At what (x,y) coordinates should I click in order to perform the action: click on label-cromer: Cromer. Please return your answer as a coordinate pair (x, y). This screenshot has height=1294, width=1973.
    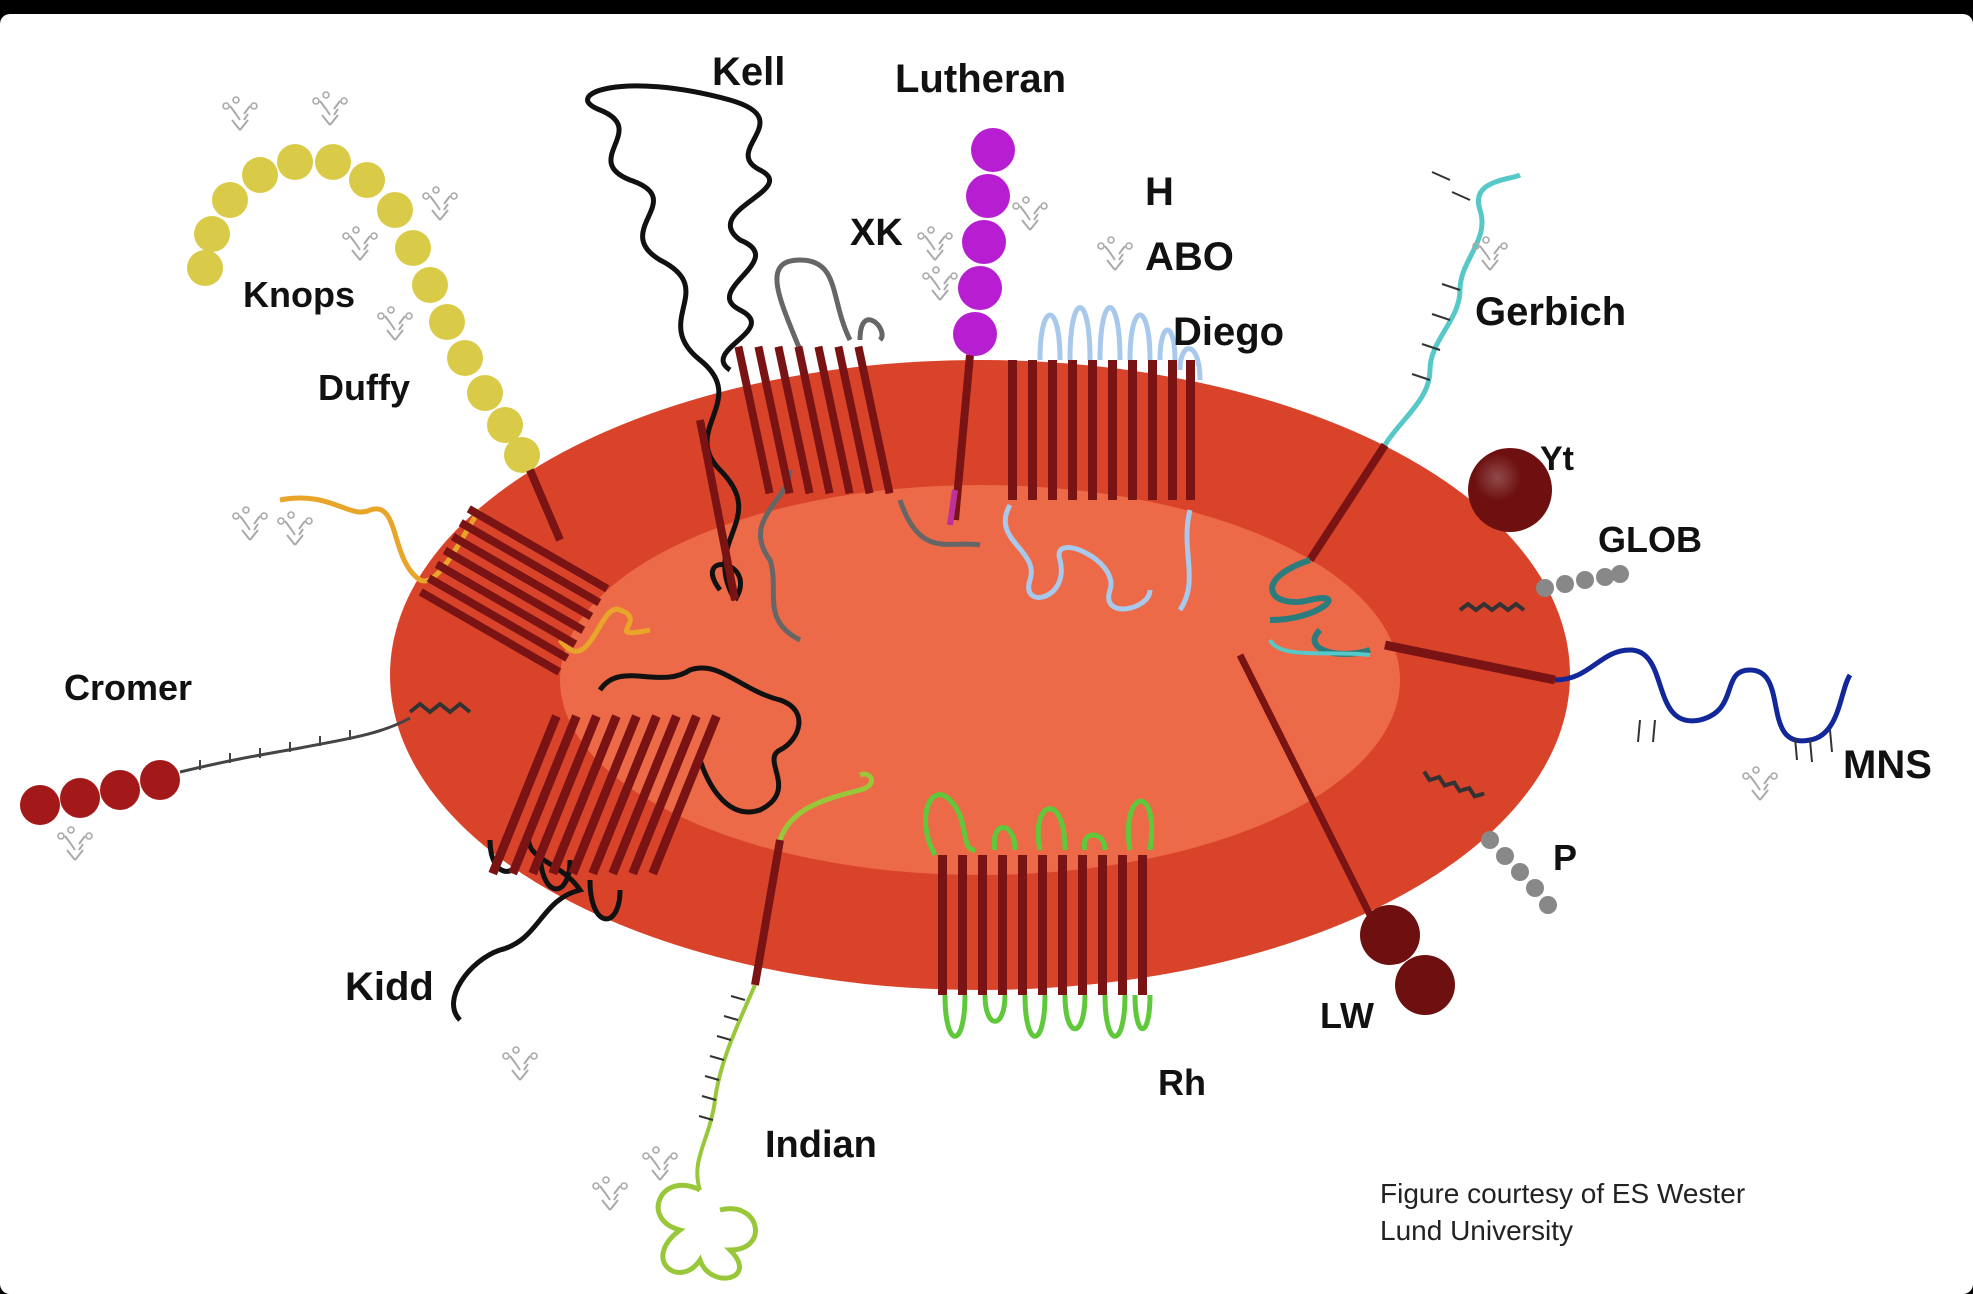
    Looking at the image, I should click on (128, 687).